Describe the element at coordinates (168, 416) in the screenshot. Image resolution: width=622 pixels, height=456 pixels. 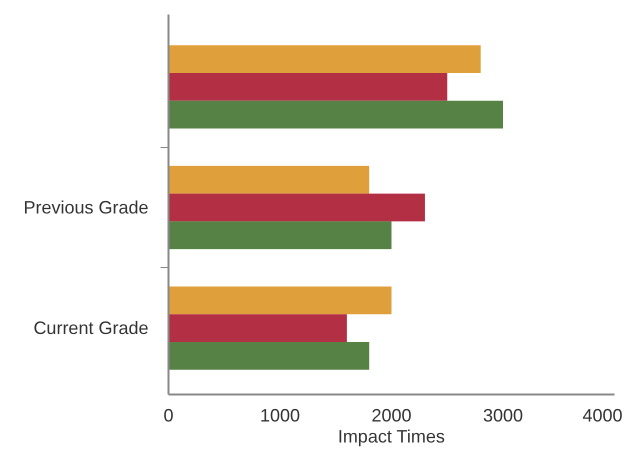
I see `x-tick-label: 0` at that location.